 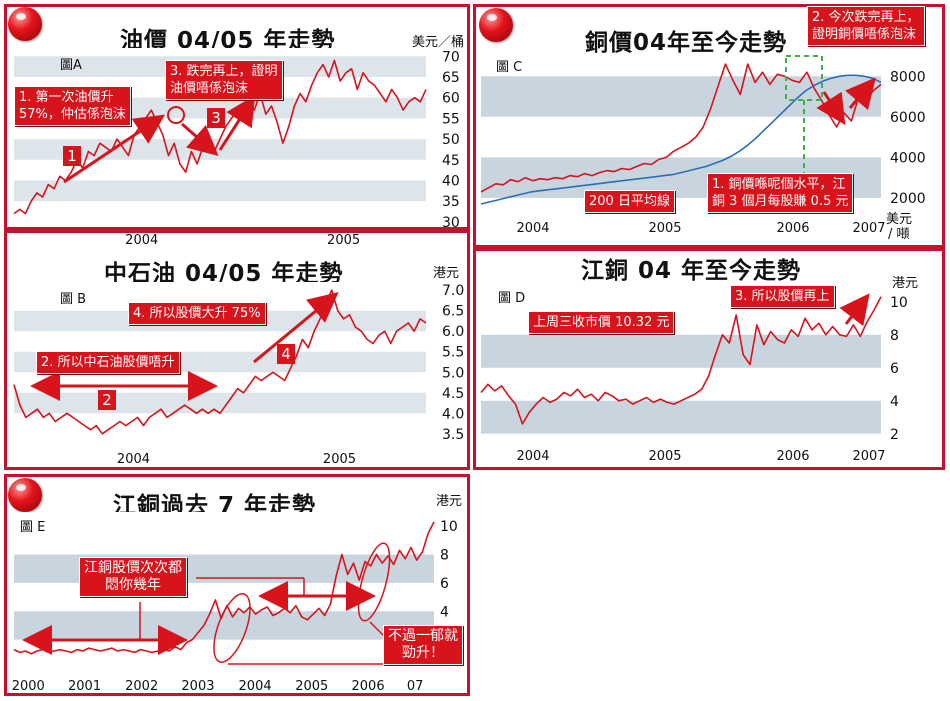 What do you see at coordinates (71, 65) in the screenshot?
I see `figure-label-a: 圖A` at bounding box center [71, 65].